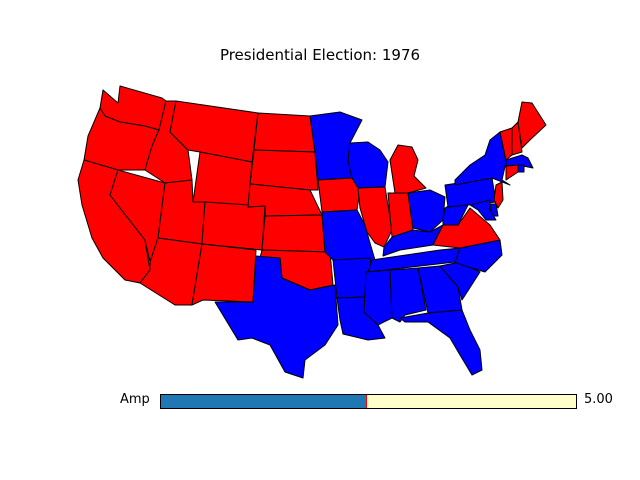  I want to click on state-north-dakota, so click(284, 132).